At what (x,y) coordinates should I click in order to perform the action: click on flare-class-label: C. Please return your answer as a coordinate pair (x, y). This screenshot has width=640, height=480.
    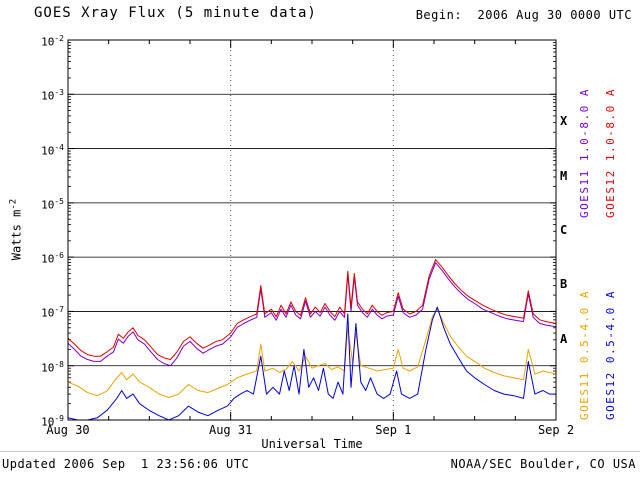
    Looking at the image, I should click on (564, 230).